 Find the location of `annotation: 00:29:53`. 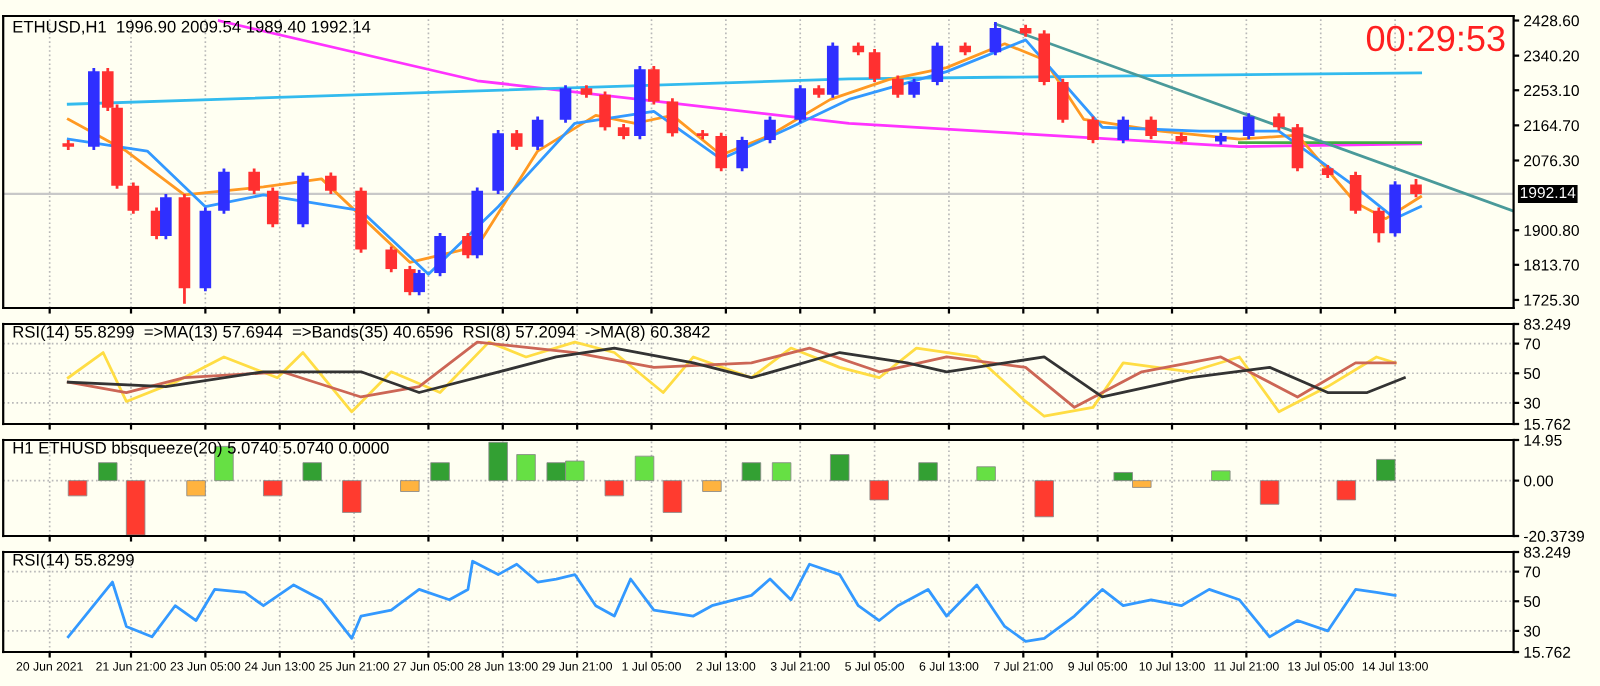

annotation: 00:29:53 is located at coordinates (1435, 38).